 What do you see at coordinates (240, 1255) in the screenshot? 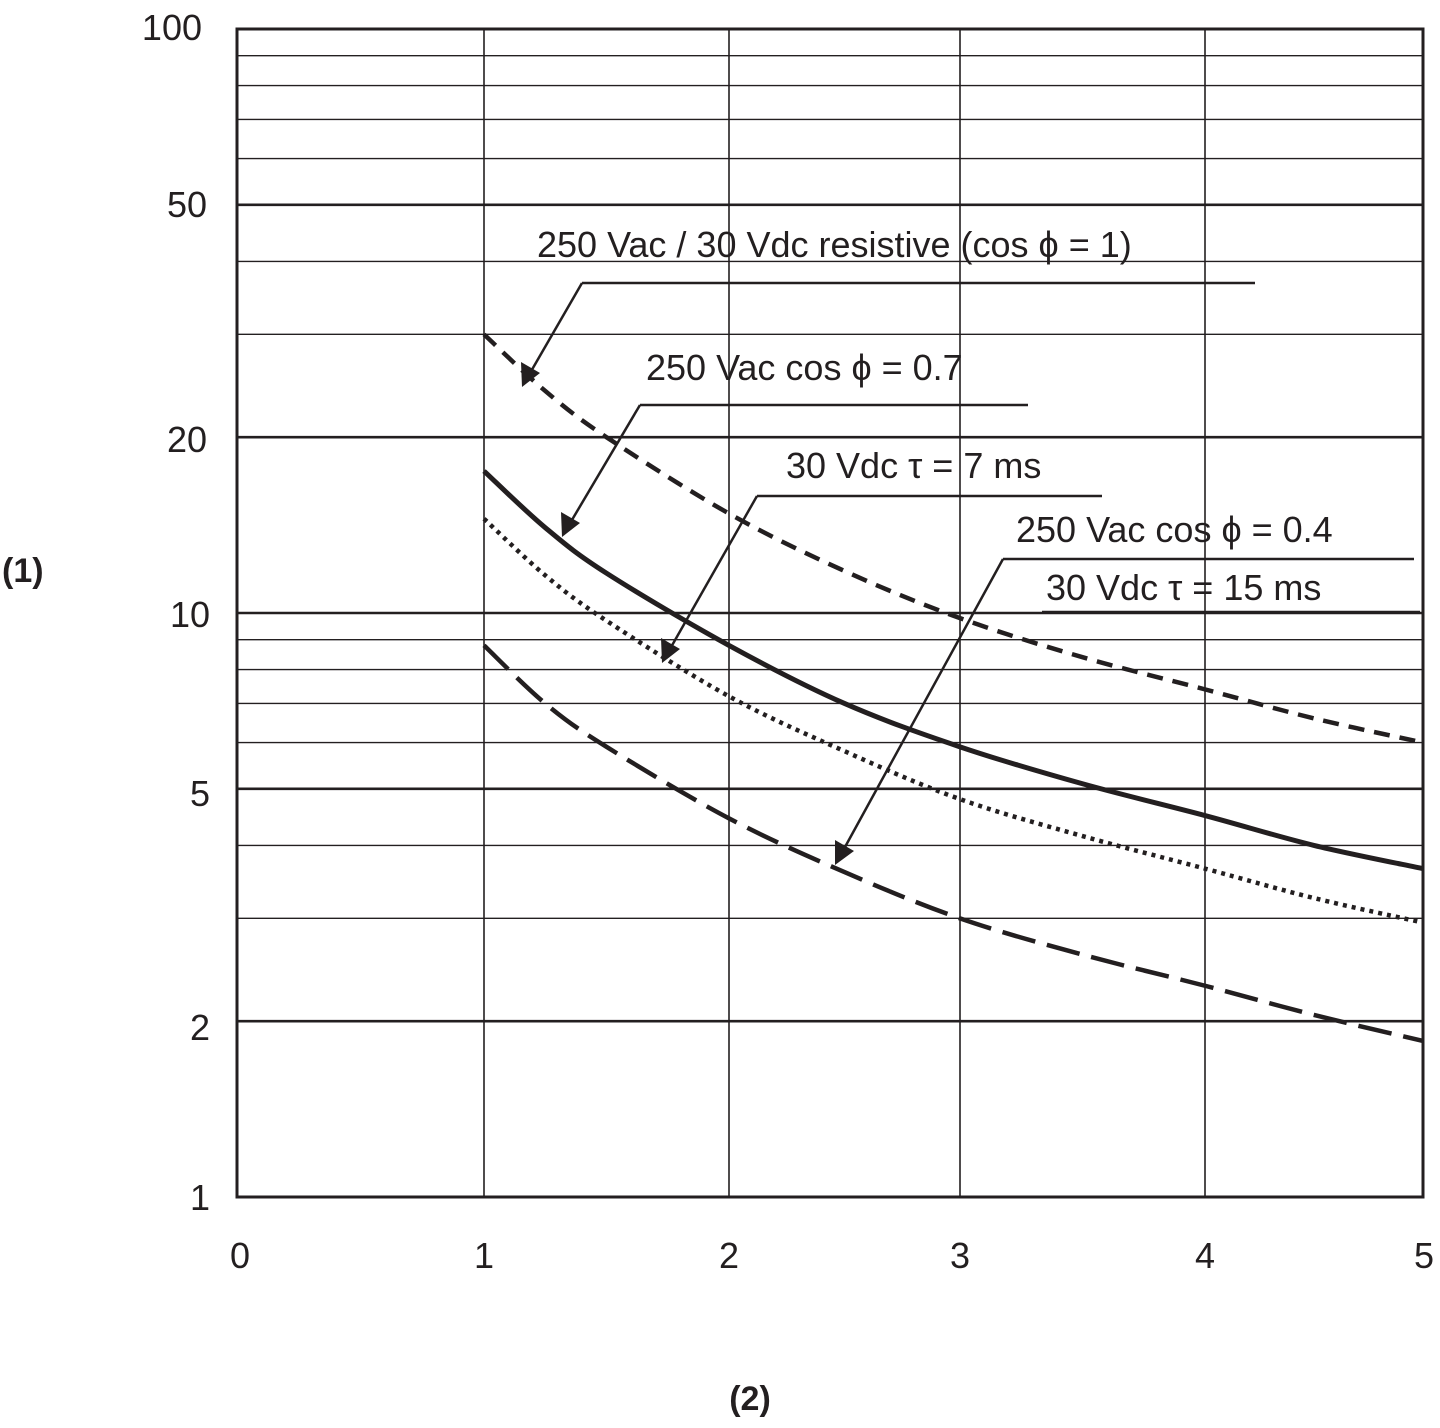
I see `x-tick-0: 0` at bounding box center [240, 1255].